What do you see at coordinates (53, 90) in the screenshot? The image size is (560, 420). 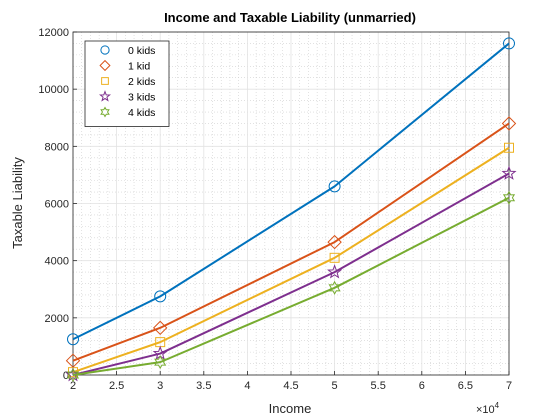 I see `y-tick-label: 10000` at bounding box center [53, 90].